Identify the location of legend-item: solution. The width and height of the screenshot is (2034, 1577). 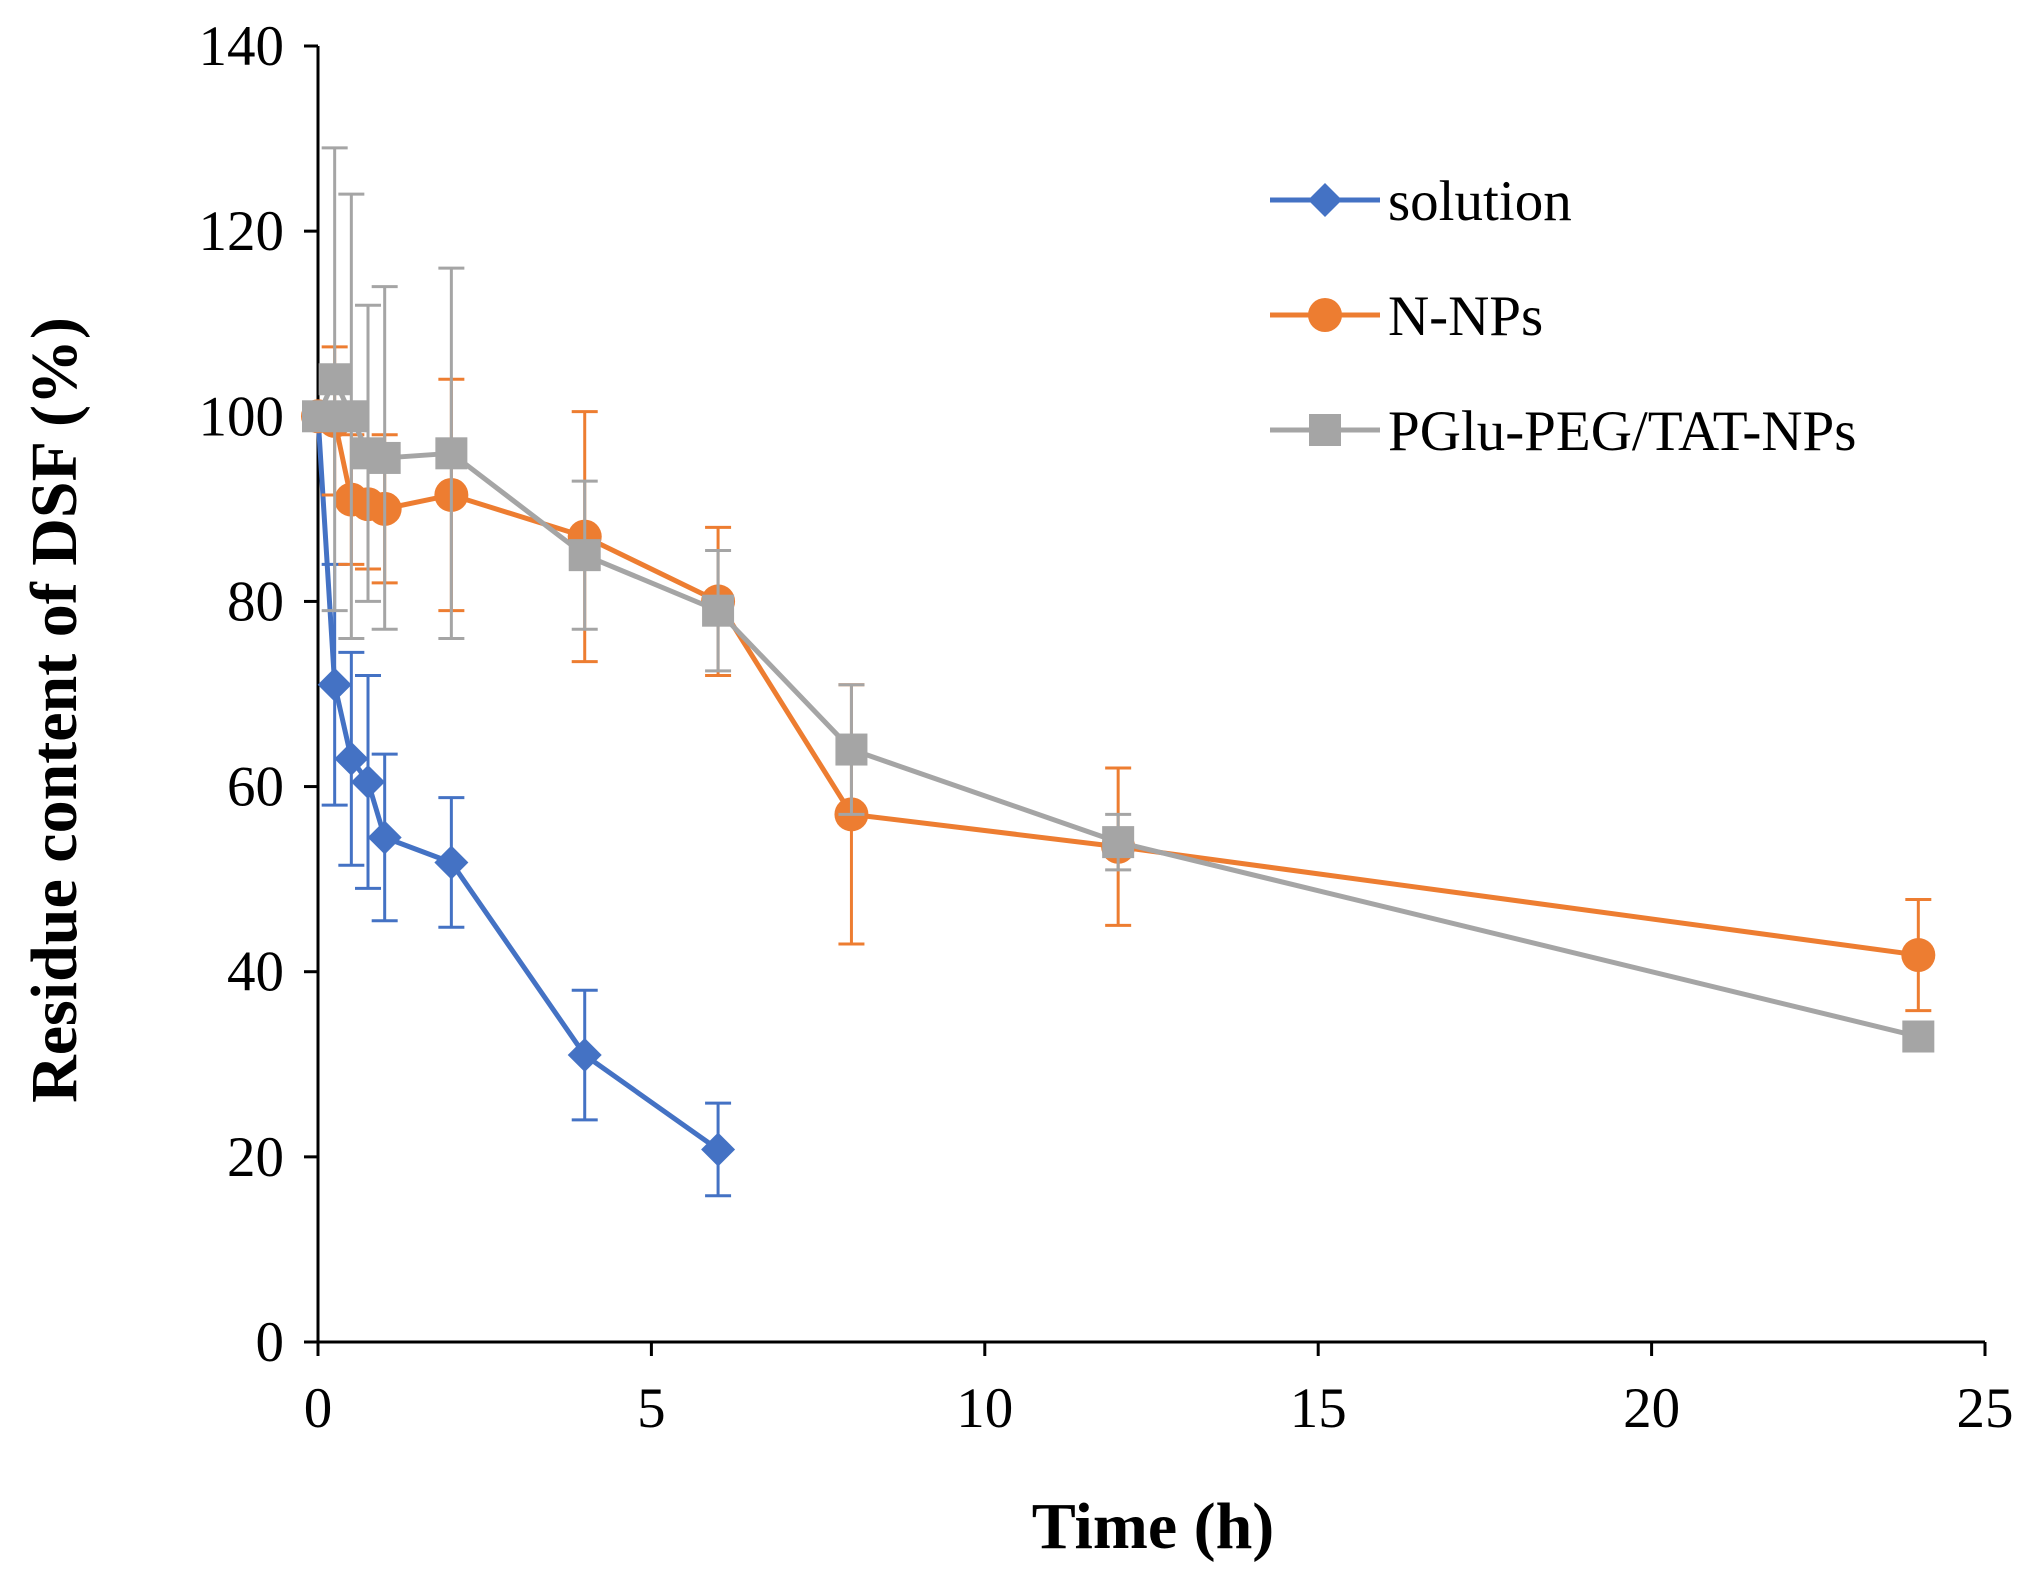
(1421, 201).